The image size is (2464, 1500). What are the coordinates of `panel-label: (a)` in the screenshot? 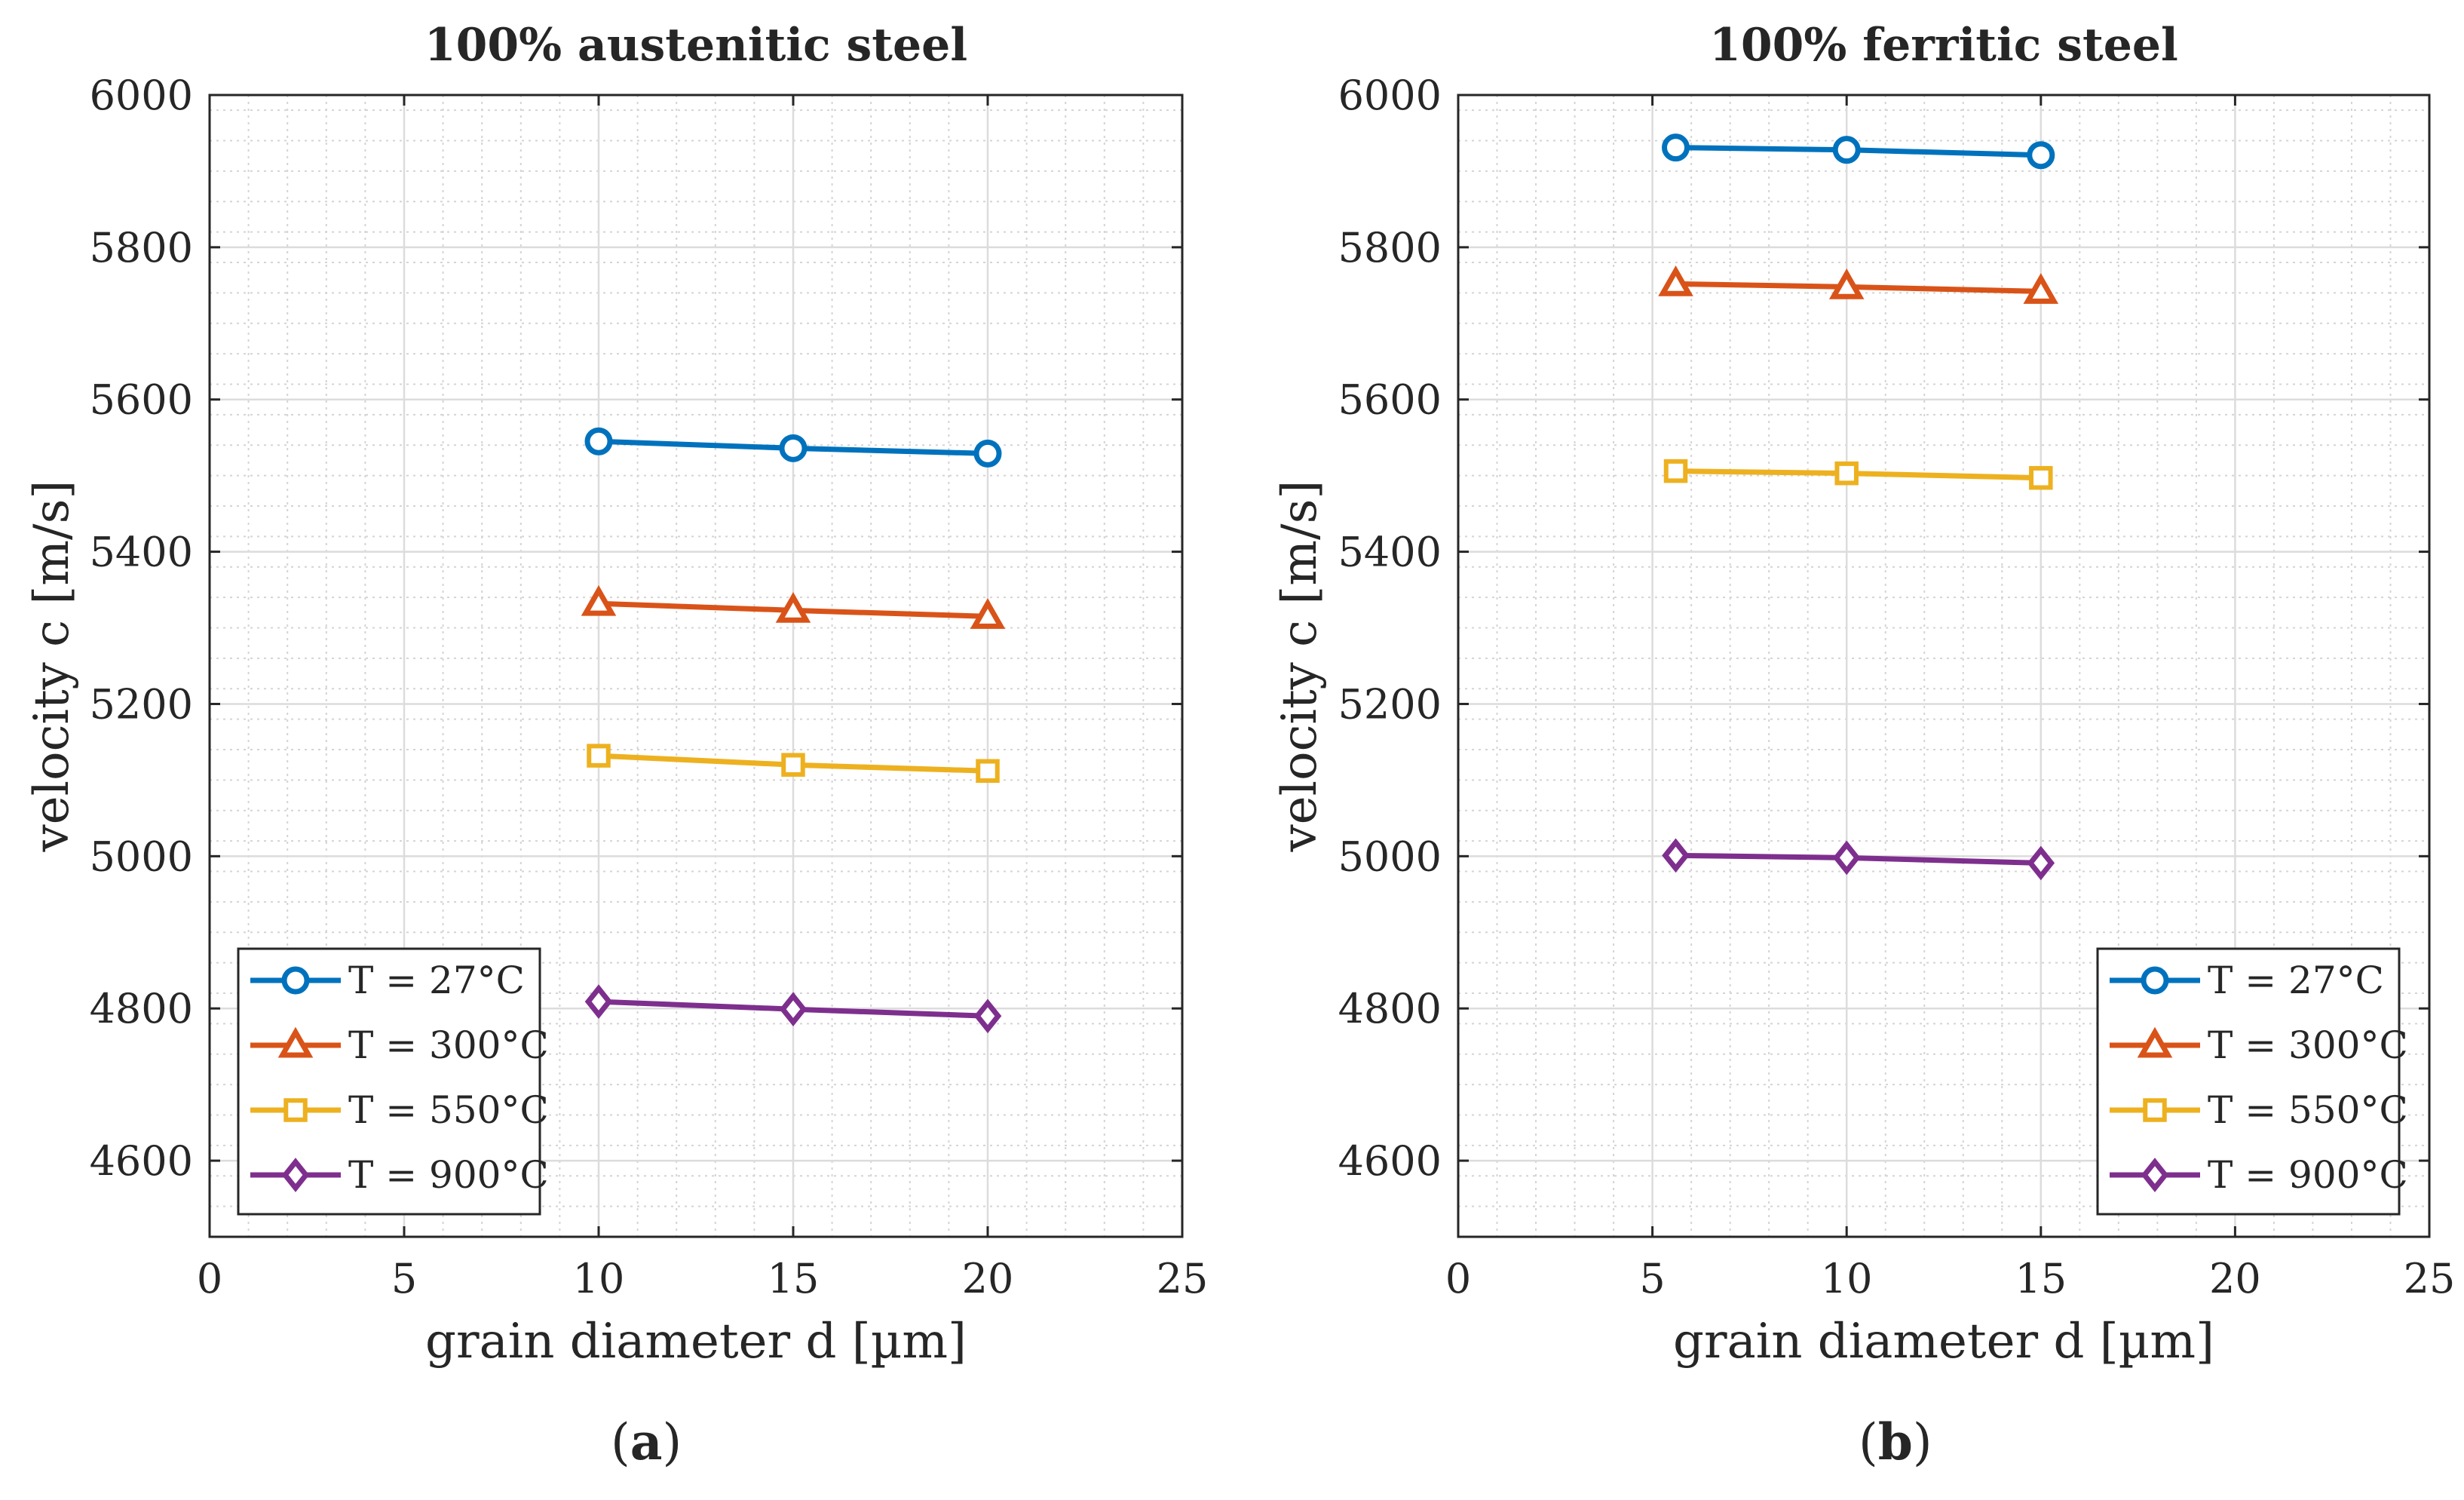 It's located at (646, 1442).